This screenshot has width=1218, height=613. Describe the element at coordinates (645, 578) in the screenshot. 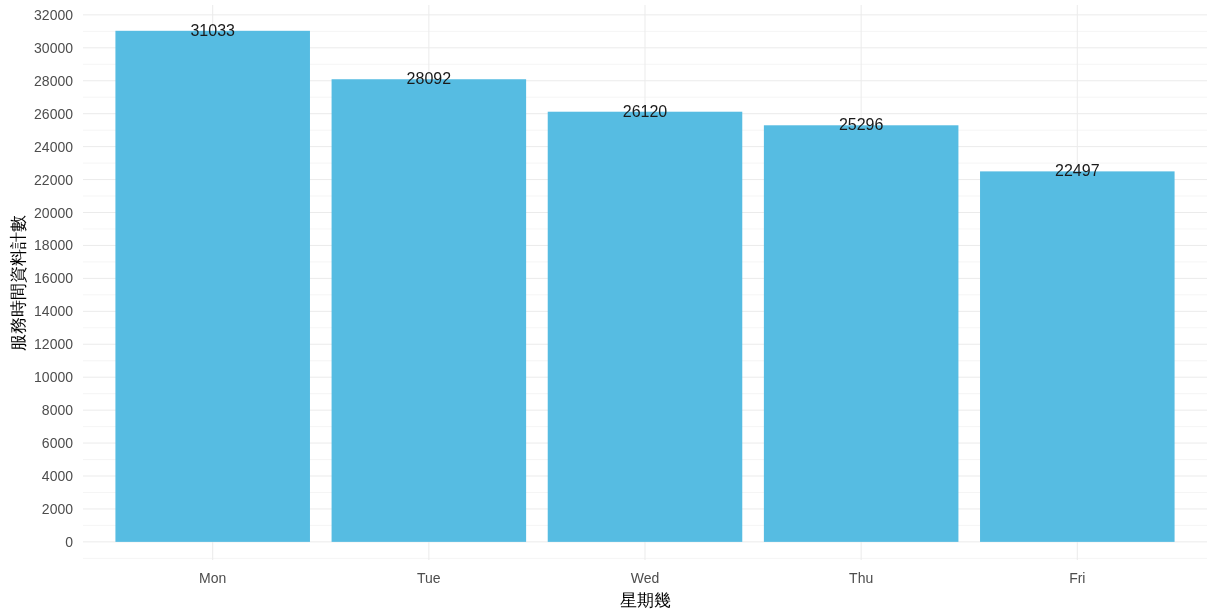

I see `x-tick-label: Wed` at that location.